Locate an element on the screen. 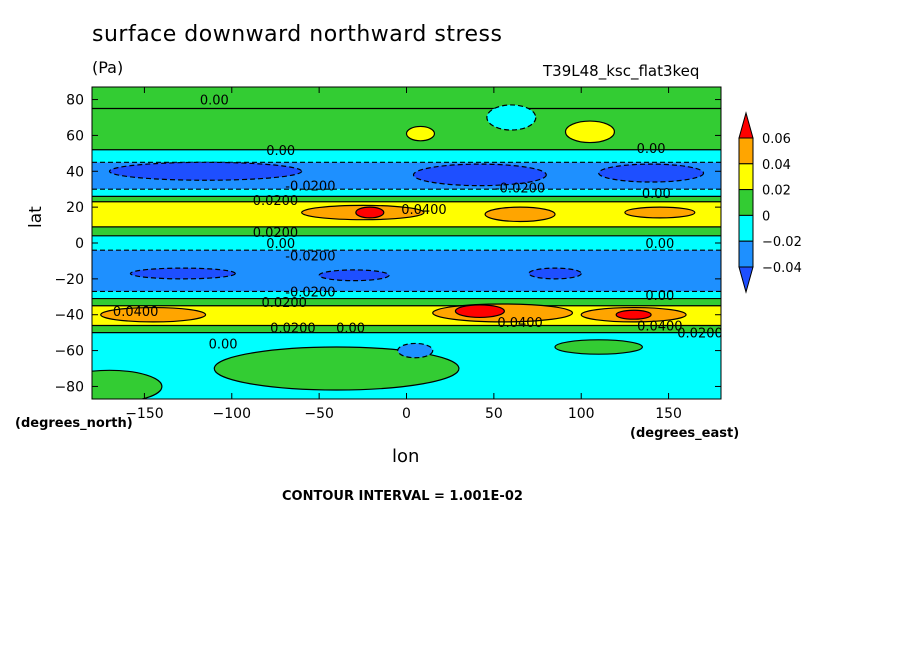 The height and width of the screenshot is (654, 904). dataset-label: T39L48_ksc_flat3keq is located at coordinates (621, 71).